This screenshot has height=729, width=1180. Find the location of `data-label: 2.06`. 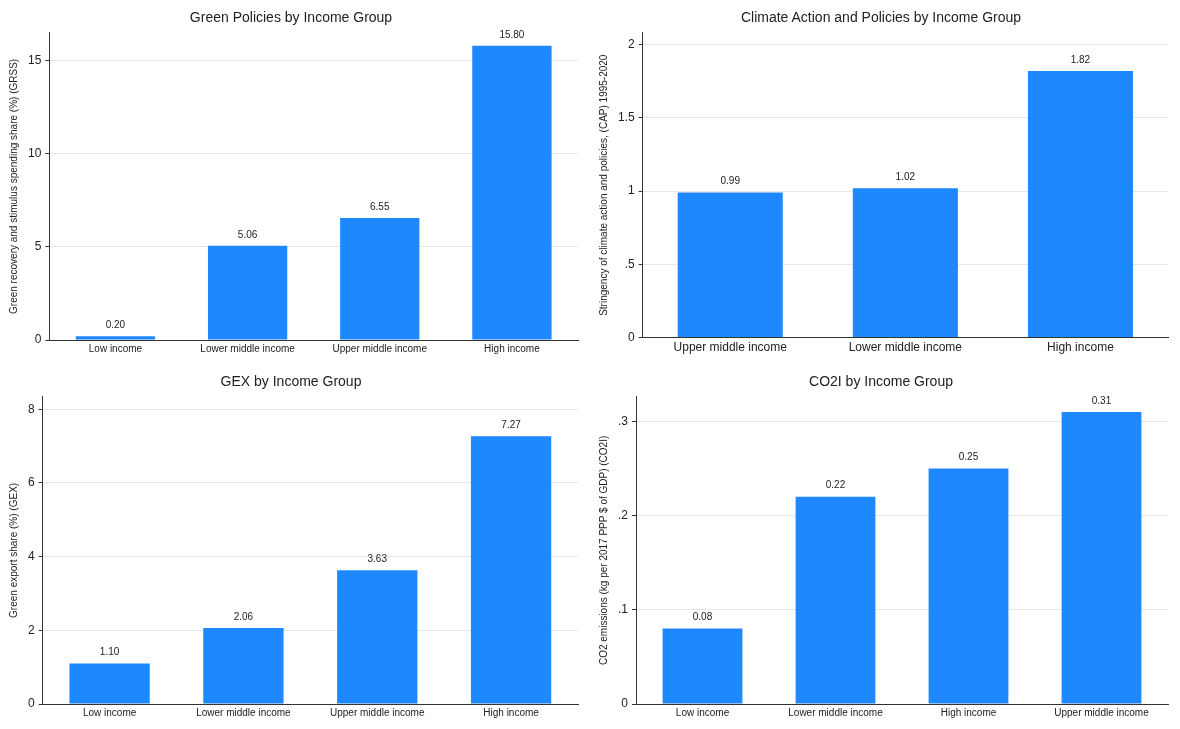

data-label: 2.06 is located at coordinates (243, 616).